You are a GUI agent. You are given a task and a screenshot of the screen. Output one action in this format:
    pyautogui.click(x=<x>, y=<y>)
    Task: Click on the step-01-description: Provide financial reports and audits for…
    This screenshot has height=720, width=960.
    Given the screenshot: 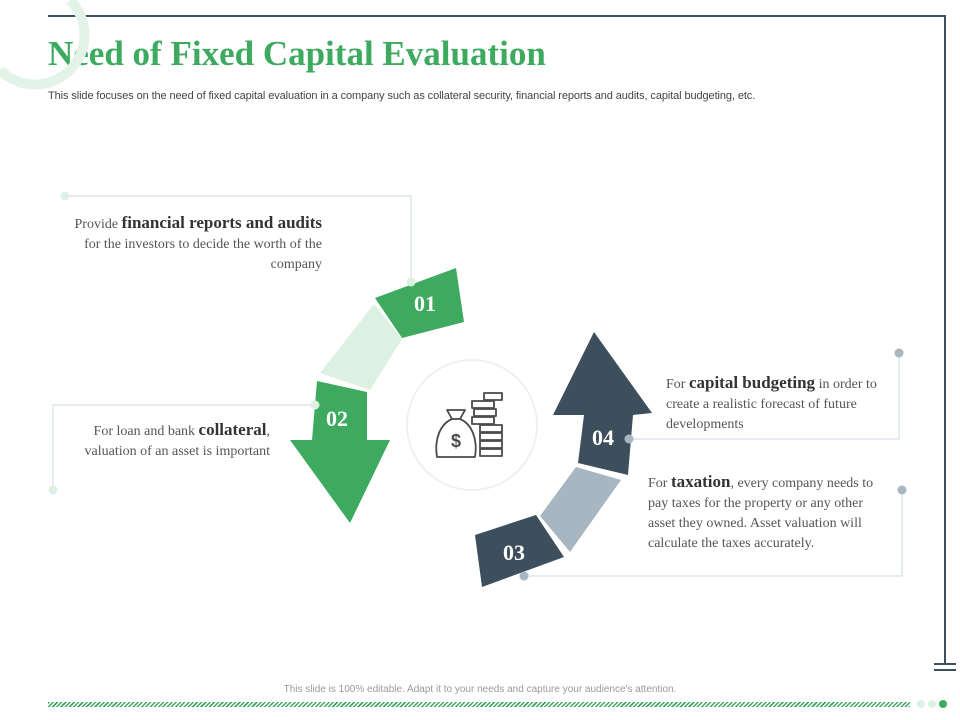 What is the action you would take?
    pyautogui.click(x=198, y=242)
    